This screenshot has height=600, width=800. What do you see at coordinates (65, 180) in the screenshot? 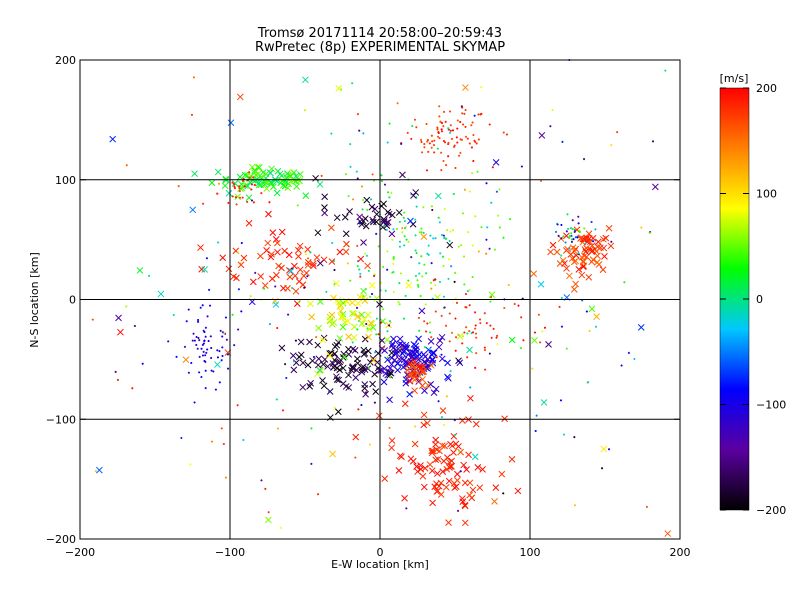
I see `y-tick-label: 100` at bounding box center [65, 180].